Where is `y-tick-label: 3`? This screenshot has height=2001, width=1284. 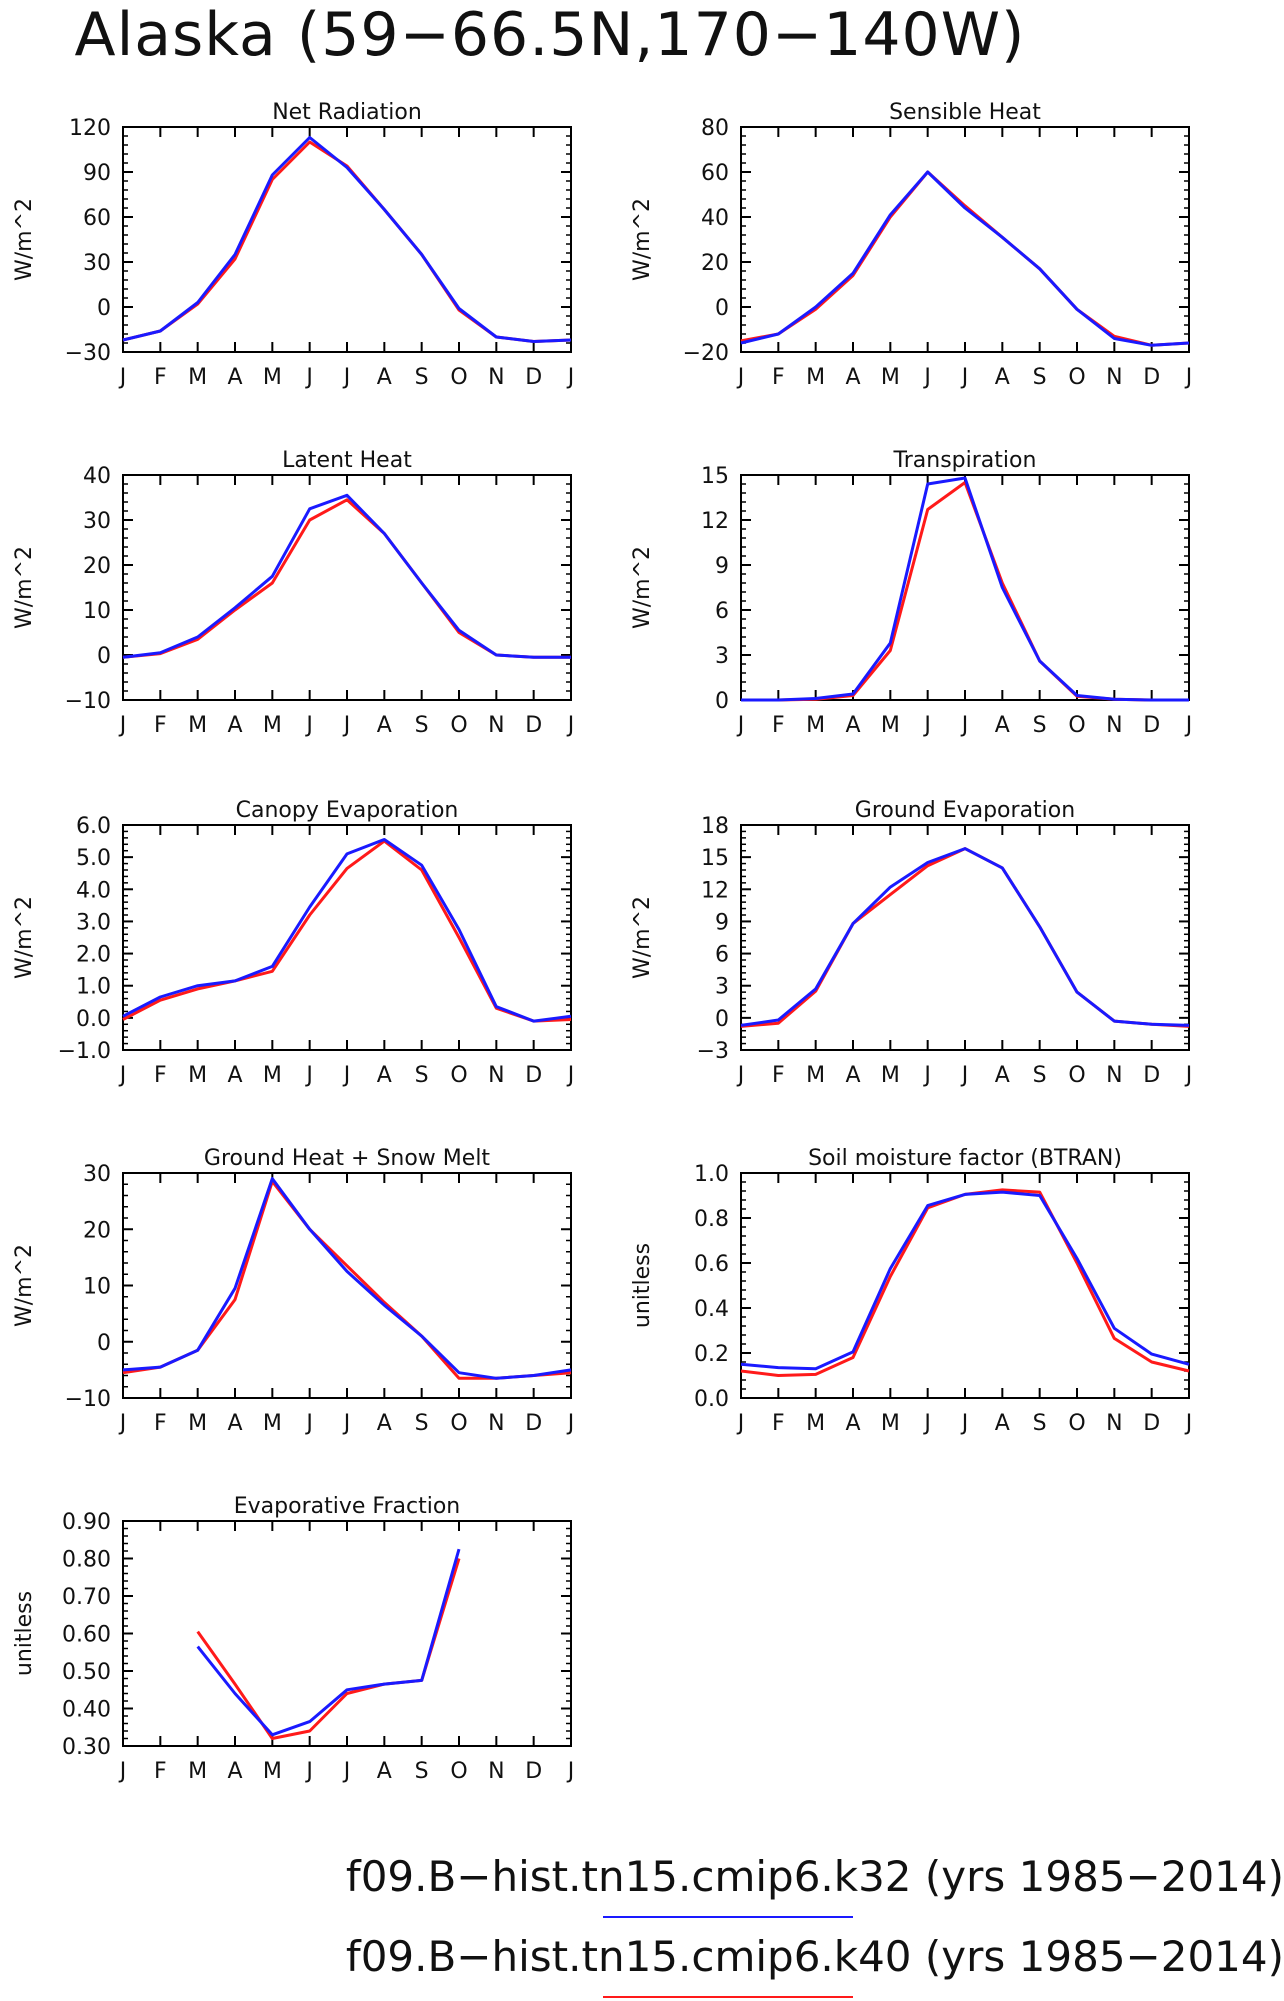 y-tick-label: 3 is located at coordinates (722, 987).